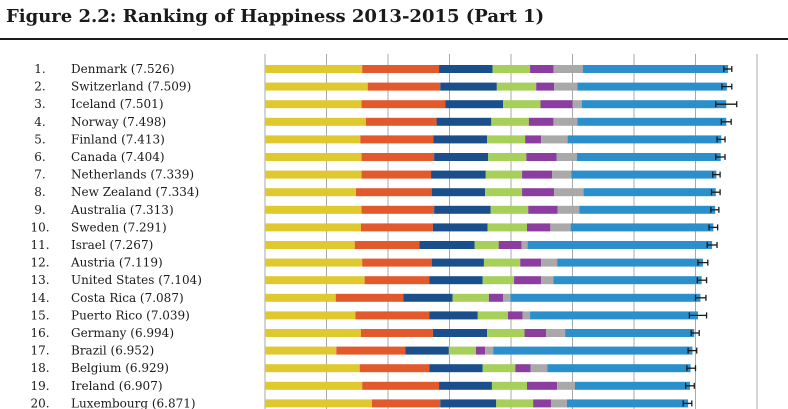 The height and width of the screenshot is (409, 788). Describe the element at coordinates (127, 298) in the screenshot. I see `country-label: Costa Rica (7.087)` at that location.